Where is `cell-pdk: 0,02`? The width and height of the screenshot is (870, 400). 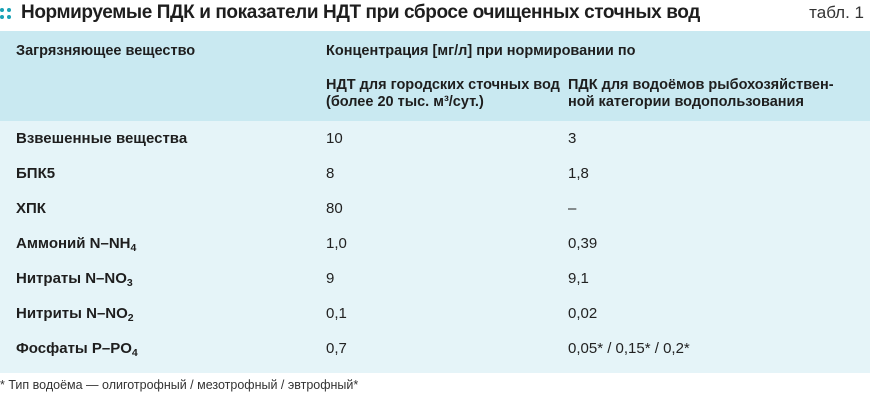
cell-pdk: 0,02 is located at coordinates (583, 313).